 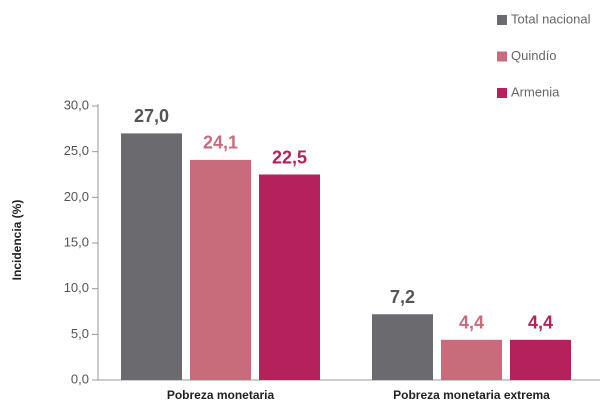 I want to click on y-axis-label: Incidencia (%), so click(x=17, y=240).